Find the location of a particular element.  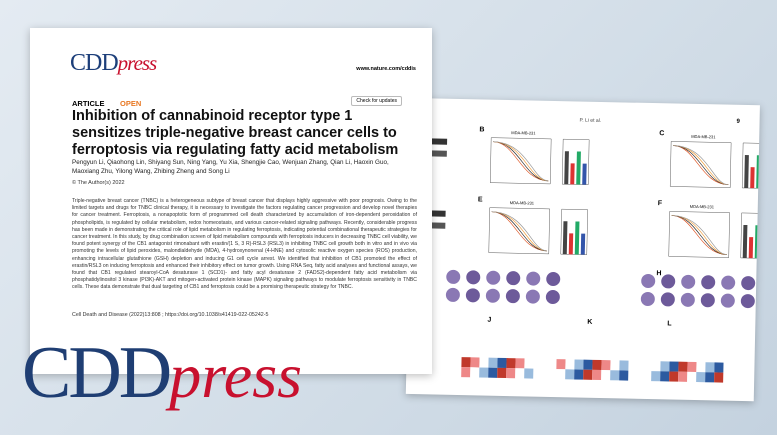

panel-letter: E is located at coordinates (480, 199).